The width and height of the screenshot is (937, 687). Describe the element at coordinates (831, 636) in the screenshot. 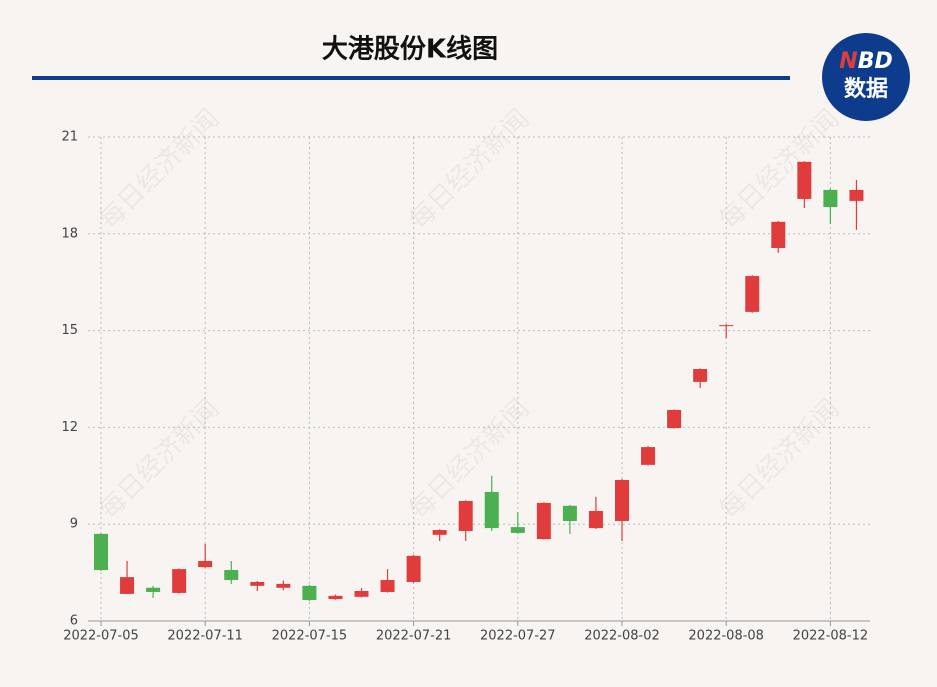

I see `x-tick-label: 2022-08-12` at that location.